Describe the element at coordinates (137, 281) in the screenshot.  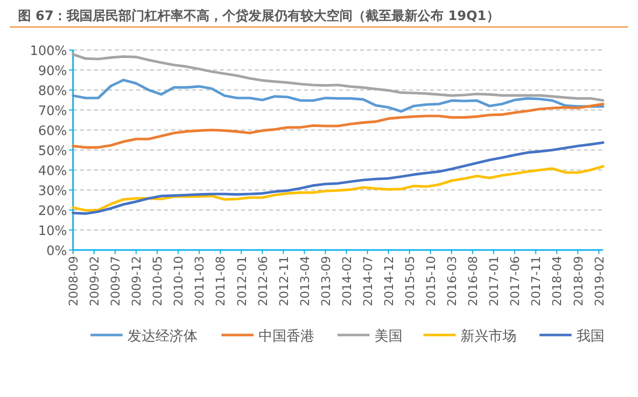
I see `x-tick-label: 2009-12` at that location.